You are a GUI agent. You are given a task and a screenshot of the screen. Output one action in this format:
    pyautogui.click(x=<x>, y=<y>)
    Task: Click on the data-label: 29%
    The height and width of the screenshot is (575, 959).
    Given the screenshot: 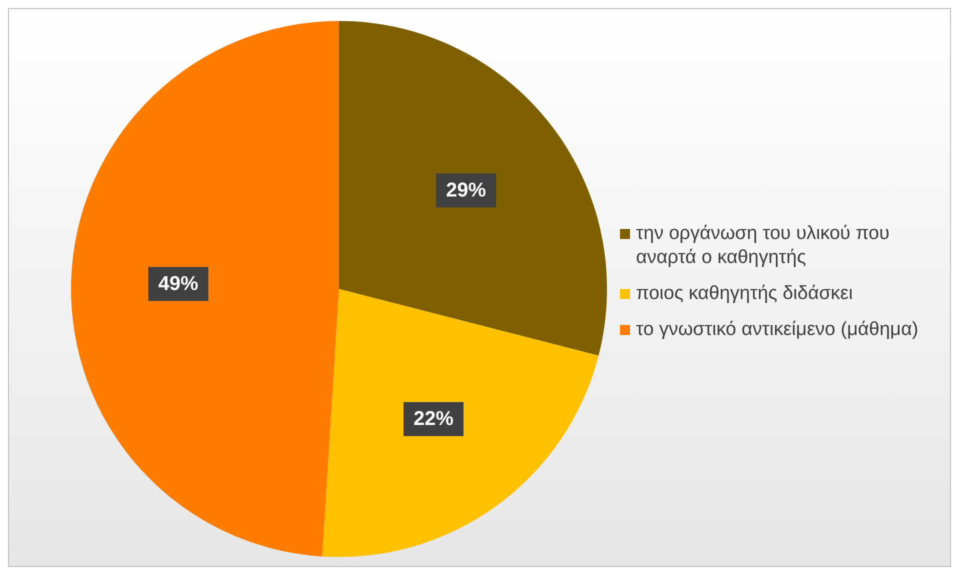 What is the action you would take?
    pyautogui.click(x=466, y=190)
    